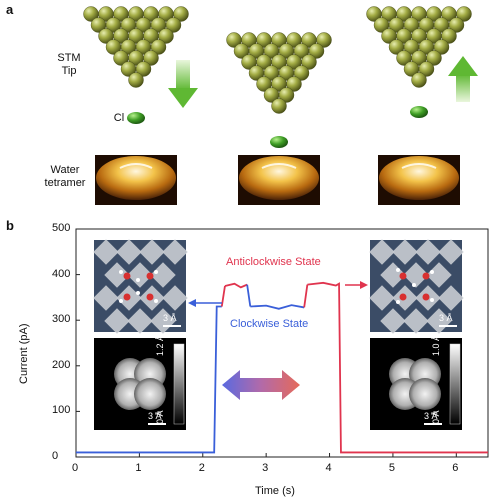 The width and height of the screenshot is (491, 500). Describe the element at coordinates (65, 170) in the screenshot. I see `water-label-line1: Water` at that location.